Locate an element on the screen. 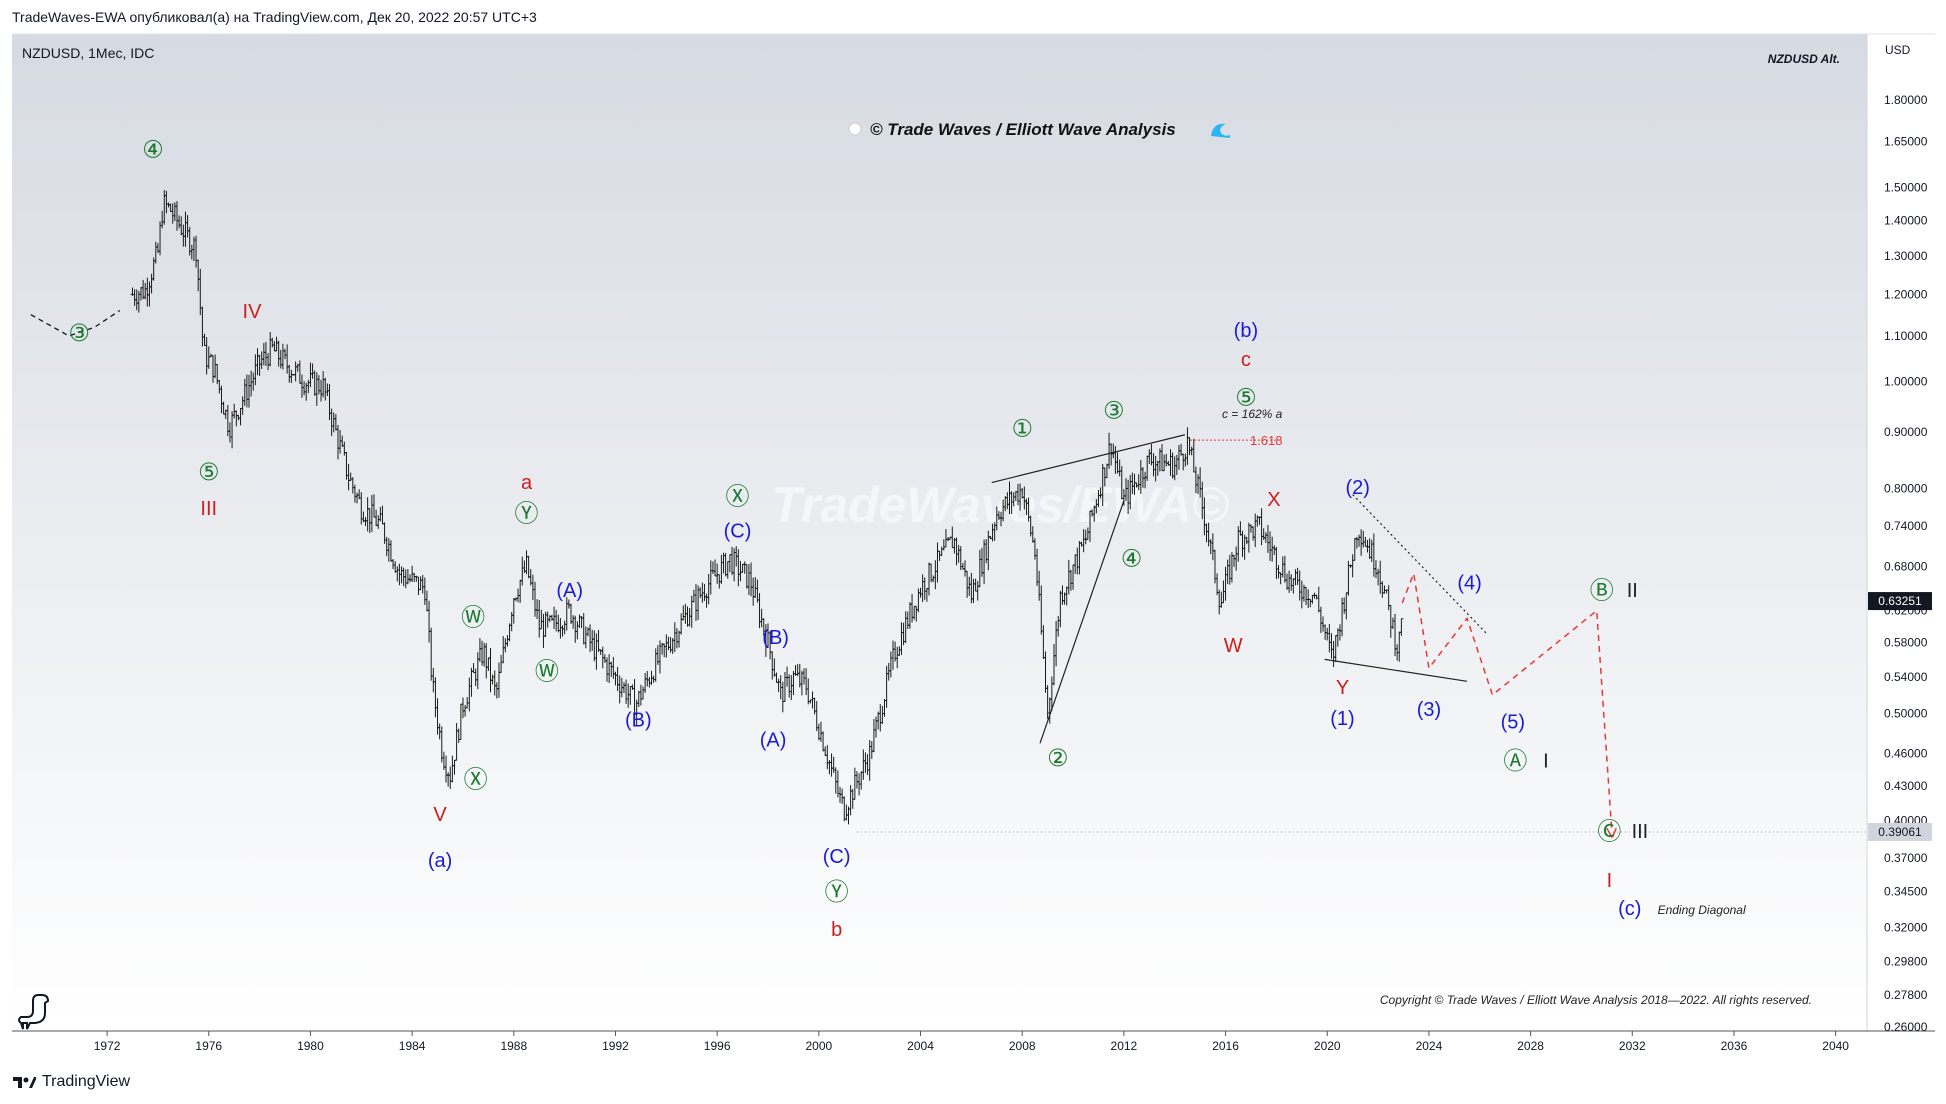 The image size is (1946, 1104). time-tick-label: 2036 is located at coordinates (1734, 1046).